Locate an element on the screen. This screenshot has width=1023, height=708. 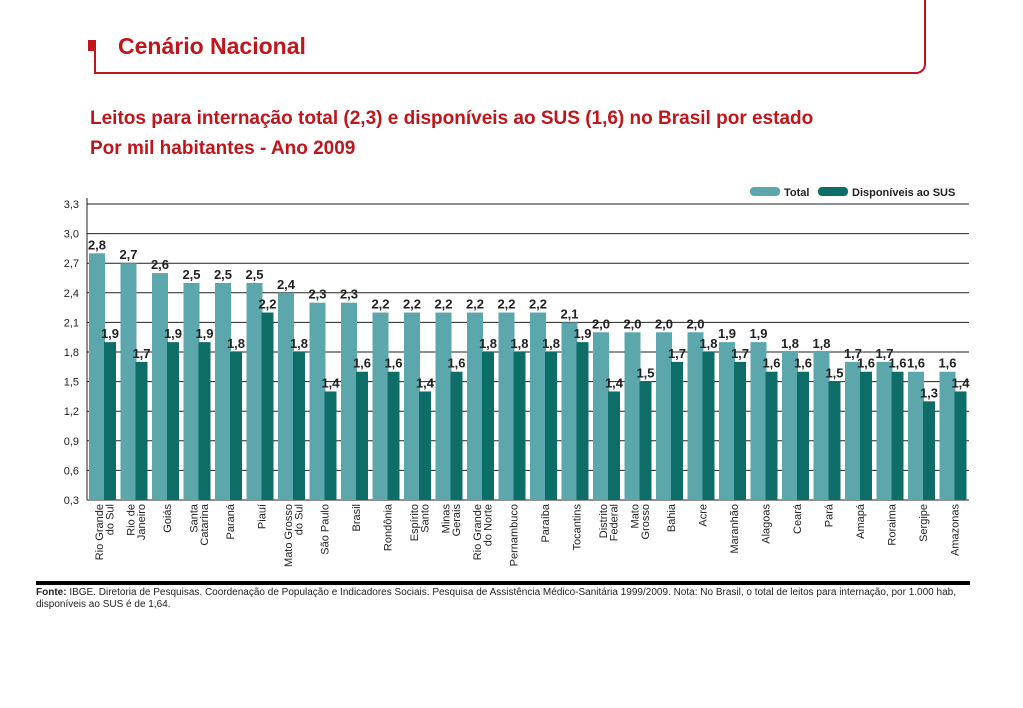
y-tick-label: 0,3 is located at coordinates (71, 501).